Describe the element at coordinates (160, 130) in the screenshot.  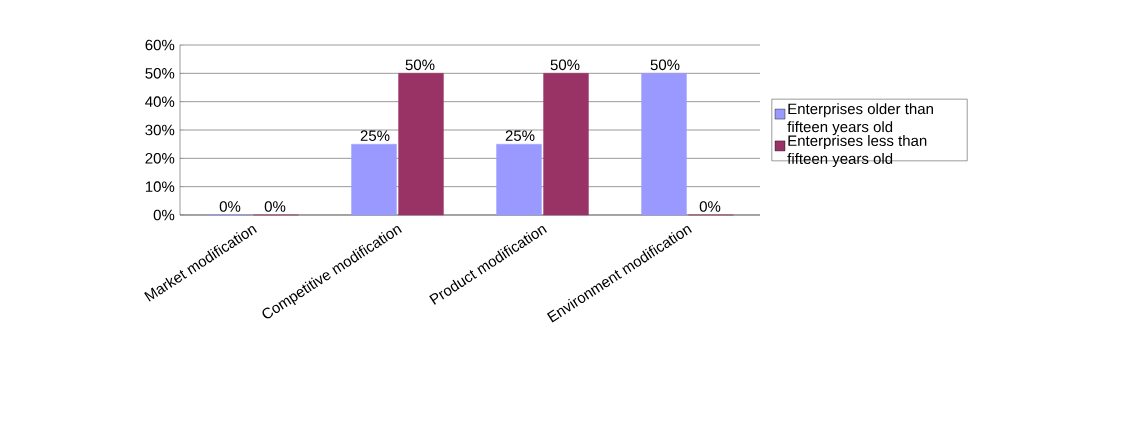
I see `y-tick-label: 30%` at that location.